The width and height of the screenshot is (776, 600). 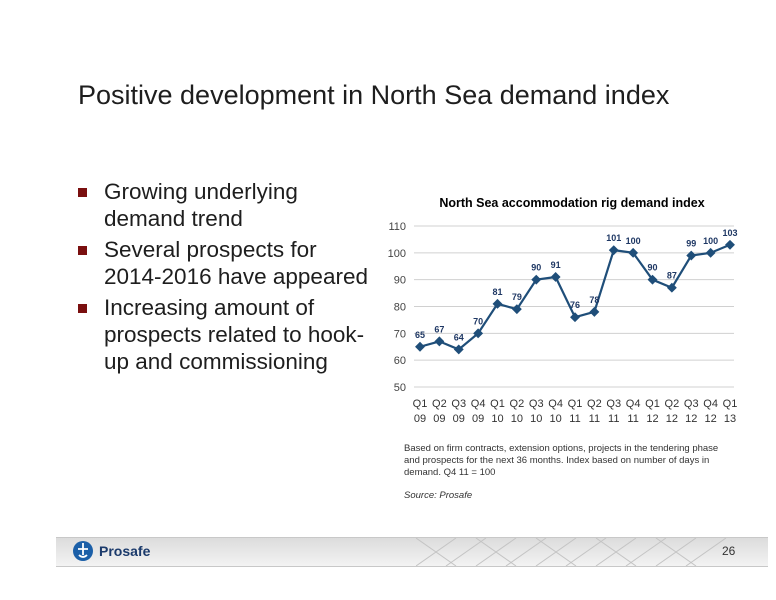 What do you see at coordinates (571, 552) in the screenshot?
I see `footer-decoration-lines` at bounding box center [571, 552].